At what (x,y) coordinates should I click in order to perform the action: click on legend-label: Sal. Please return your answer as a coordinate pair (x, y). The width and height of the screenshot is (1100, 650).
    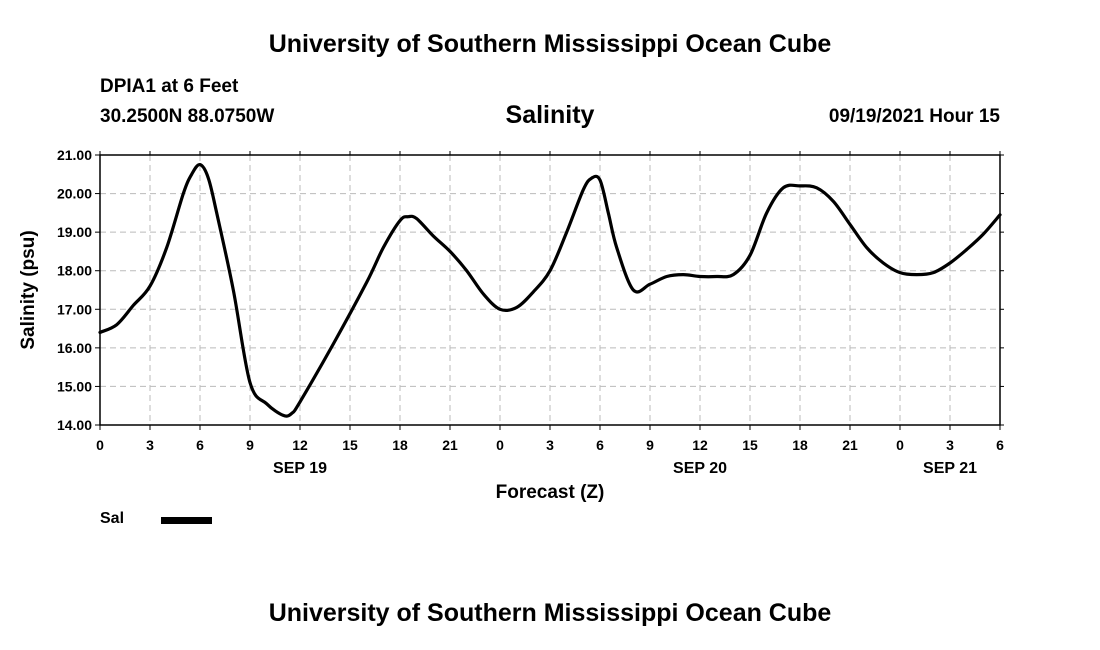
    Looking at the image, I should click on (112, 518).